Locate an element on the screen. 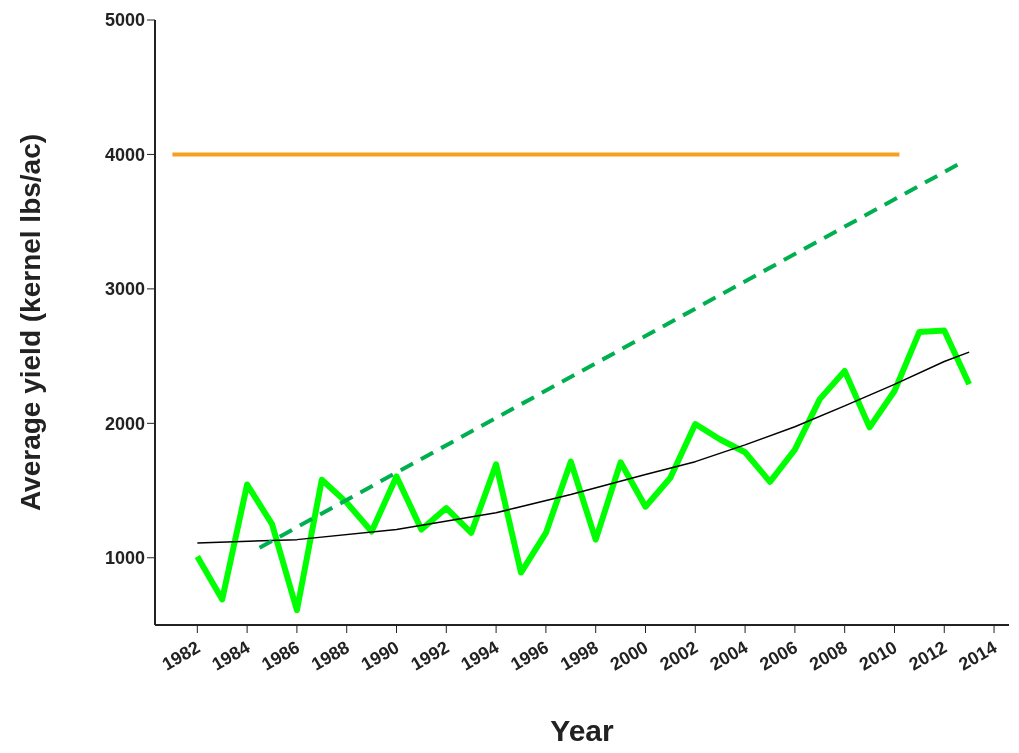 The width and height of the screenshot is (1019, 753). x-tick-label: 1996 is located at coordinates (529, 656).